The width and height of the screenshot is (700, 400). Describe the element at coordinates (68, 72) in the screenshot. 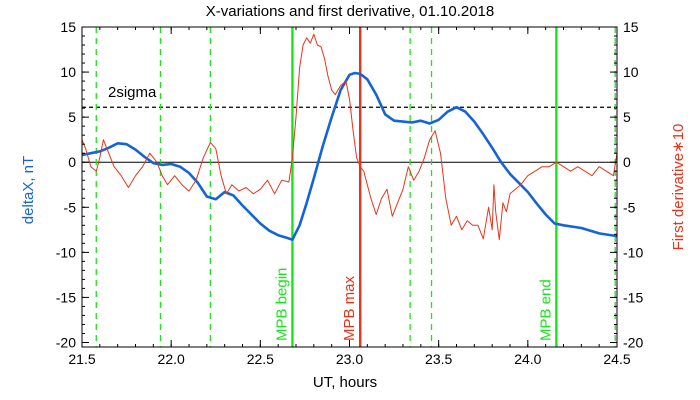

I see `y-tick-label-left: 10` at that location.